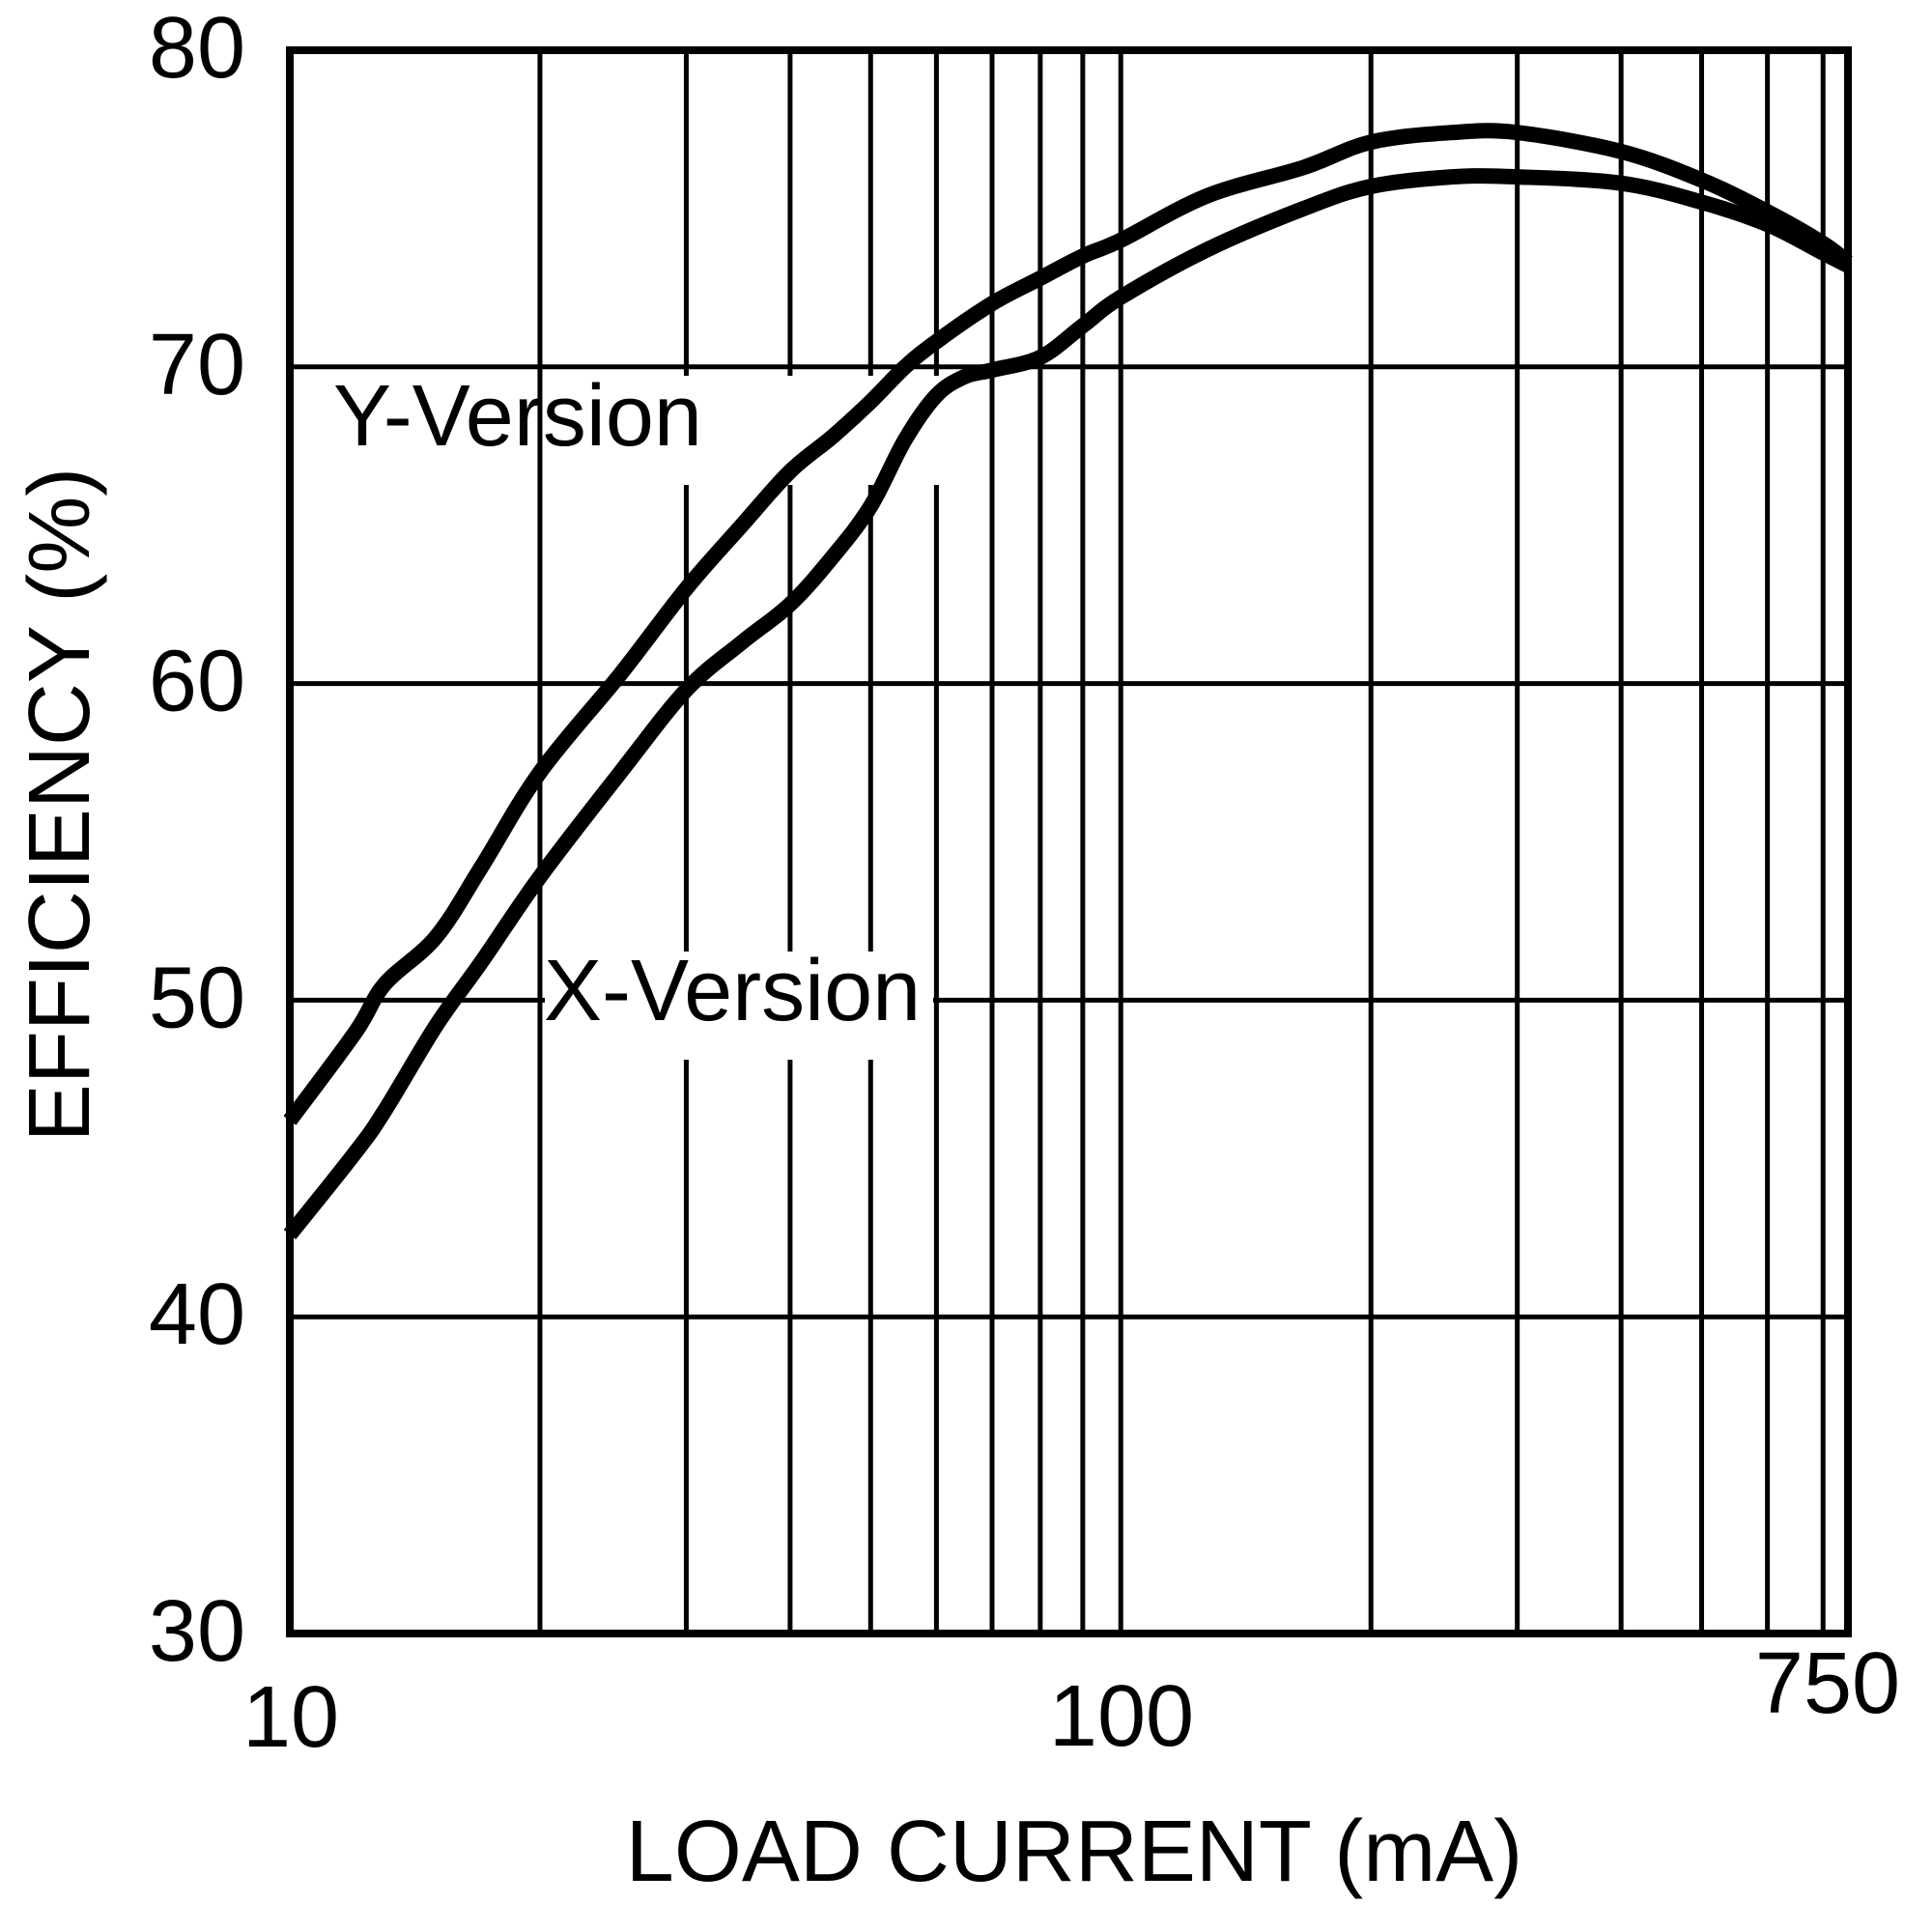 The width and height of the screenshot is (1932, 1932). I want to click on y-axis-title: EFFICIENCY (%), so click(60, 805).